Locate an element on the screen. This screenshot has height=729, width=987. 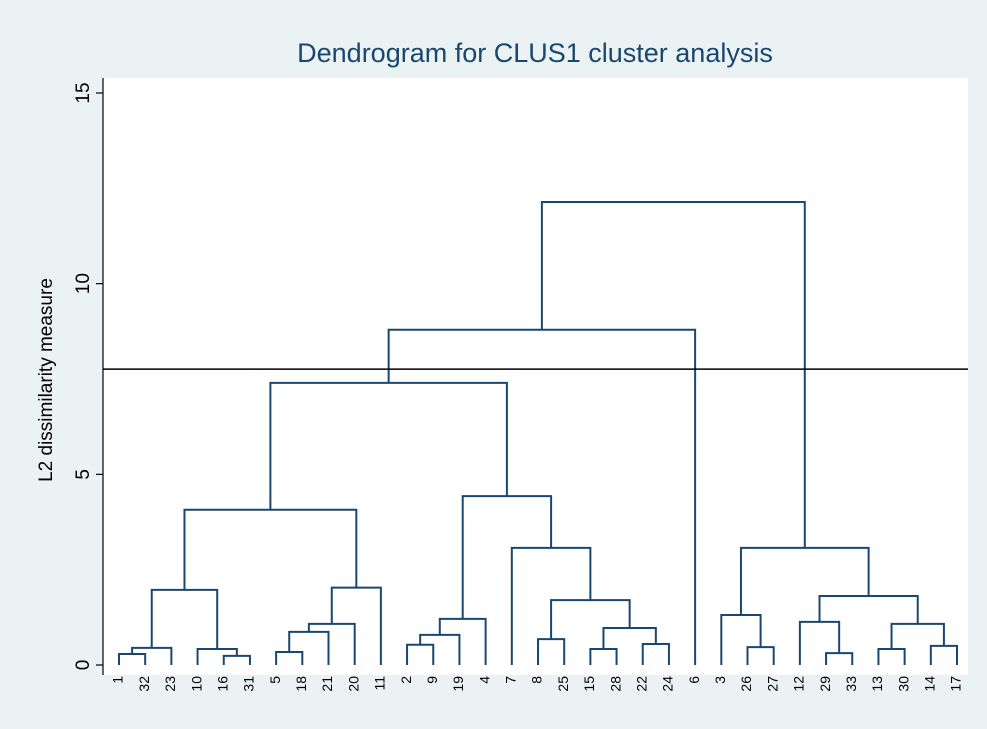
leaf-label: 9 is located at coordinates (432, 680).